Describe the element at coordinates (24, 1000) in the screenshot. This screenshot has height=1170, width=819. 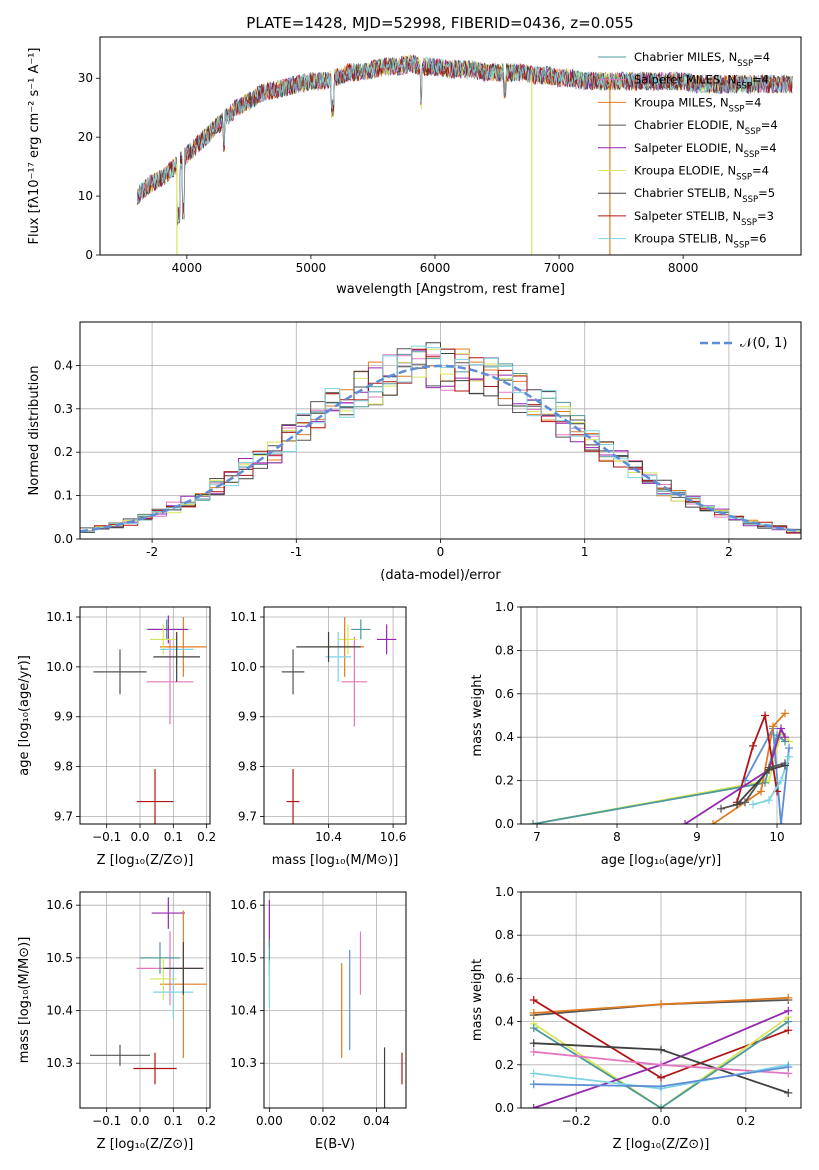
I see `y-axis-label: mass [log₁₀(M/M⊙)]` at that location.